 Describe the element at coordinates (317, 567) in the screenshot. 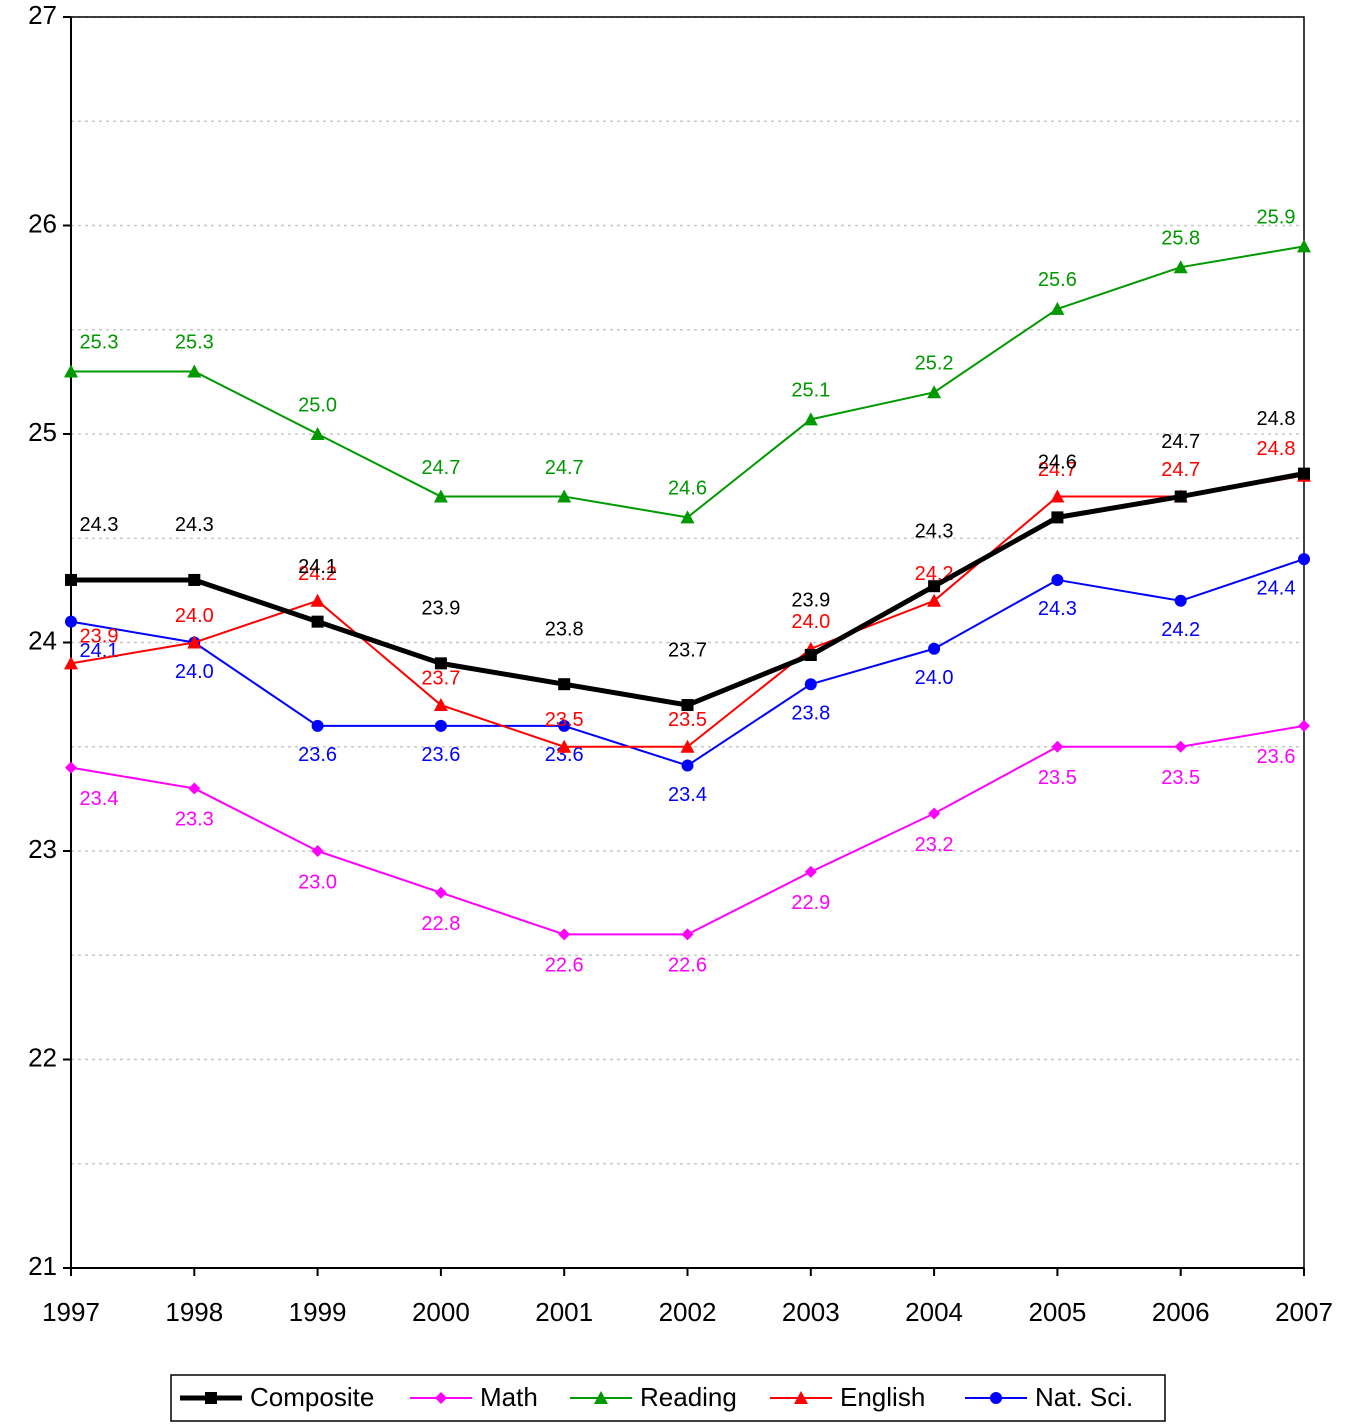

I see `data-label: 24.1` at that location.